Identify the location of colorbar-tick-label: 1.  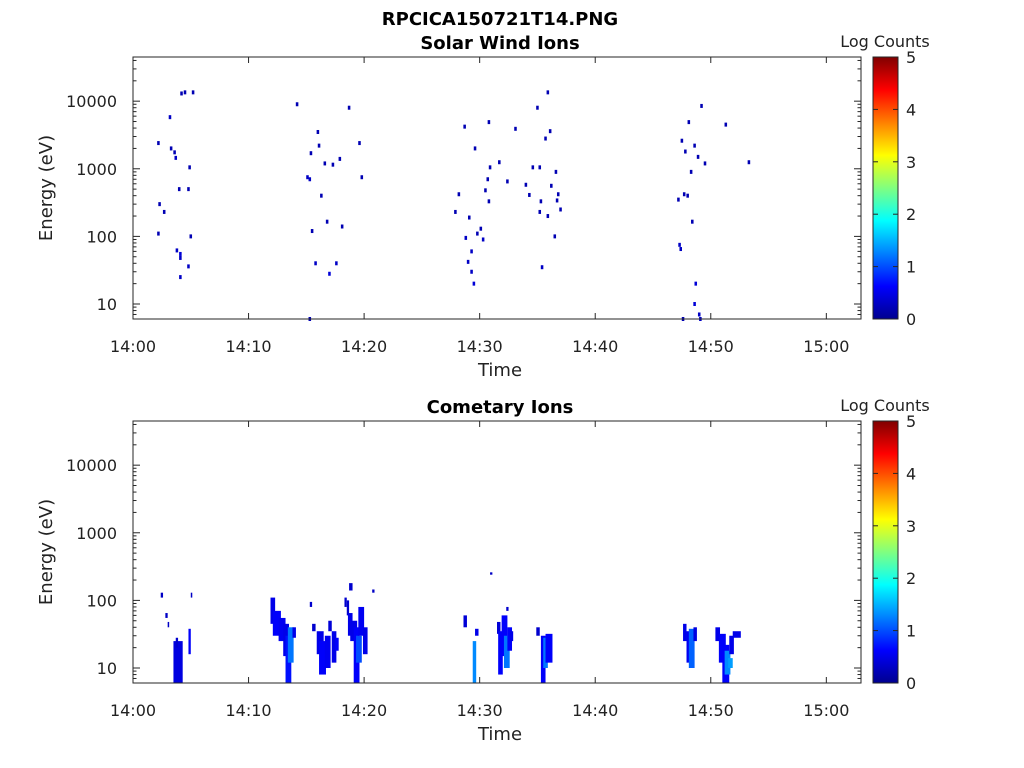
(911, 267).